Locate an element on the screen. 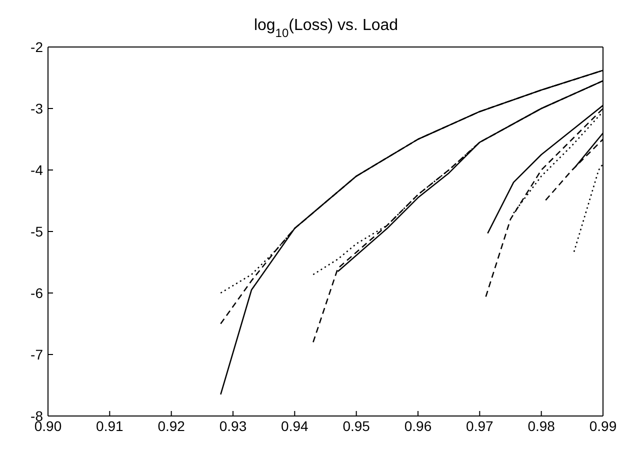 Image resolution: width=632 pixels, height=460 pixels. x-tick-label: 0.94 is located at coordinates (295, 426).